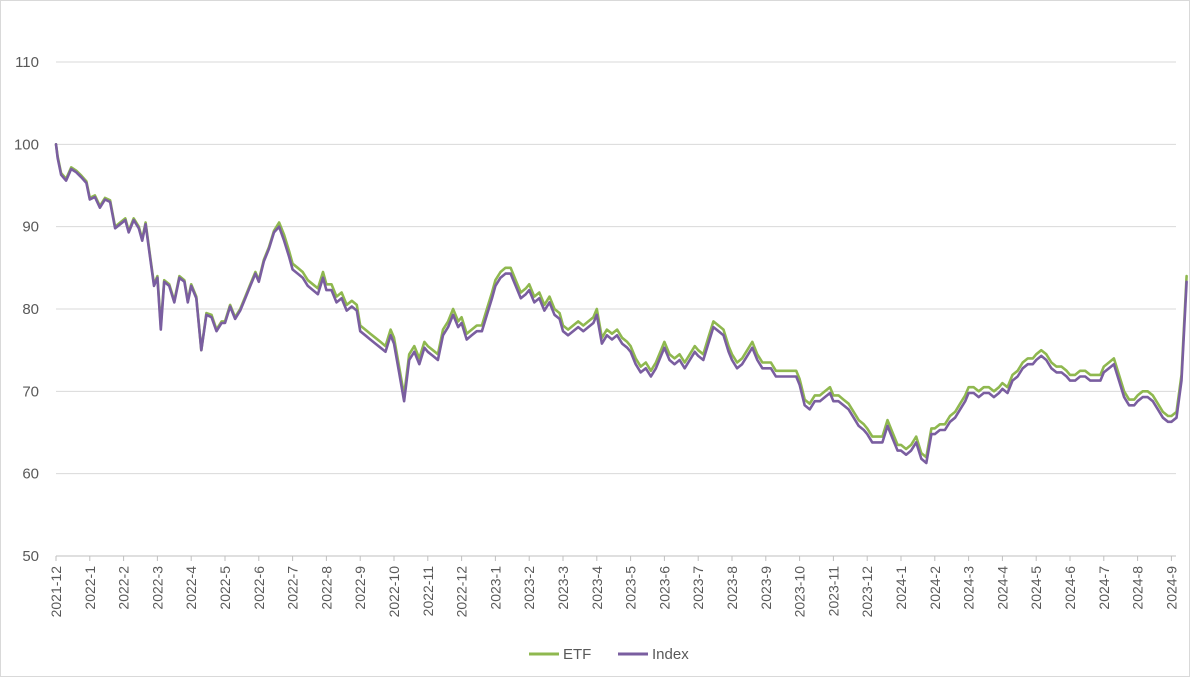 This screenshot has height=681, width=1190. I want to click on x-tick-label: 2023-7, so click(698, 588).